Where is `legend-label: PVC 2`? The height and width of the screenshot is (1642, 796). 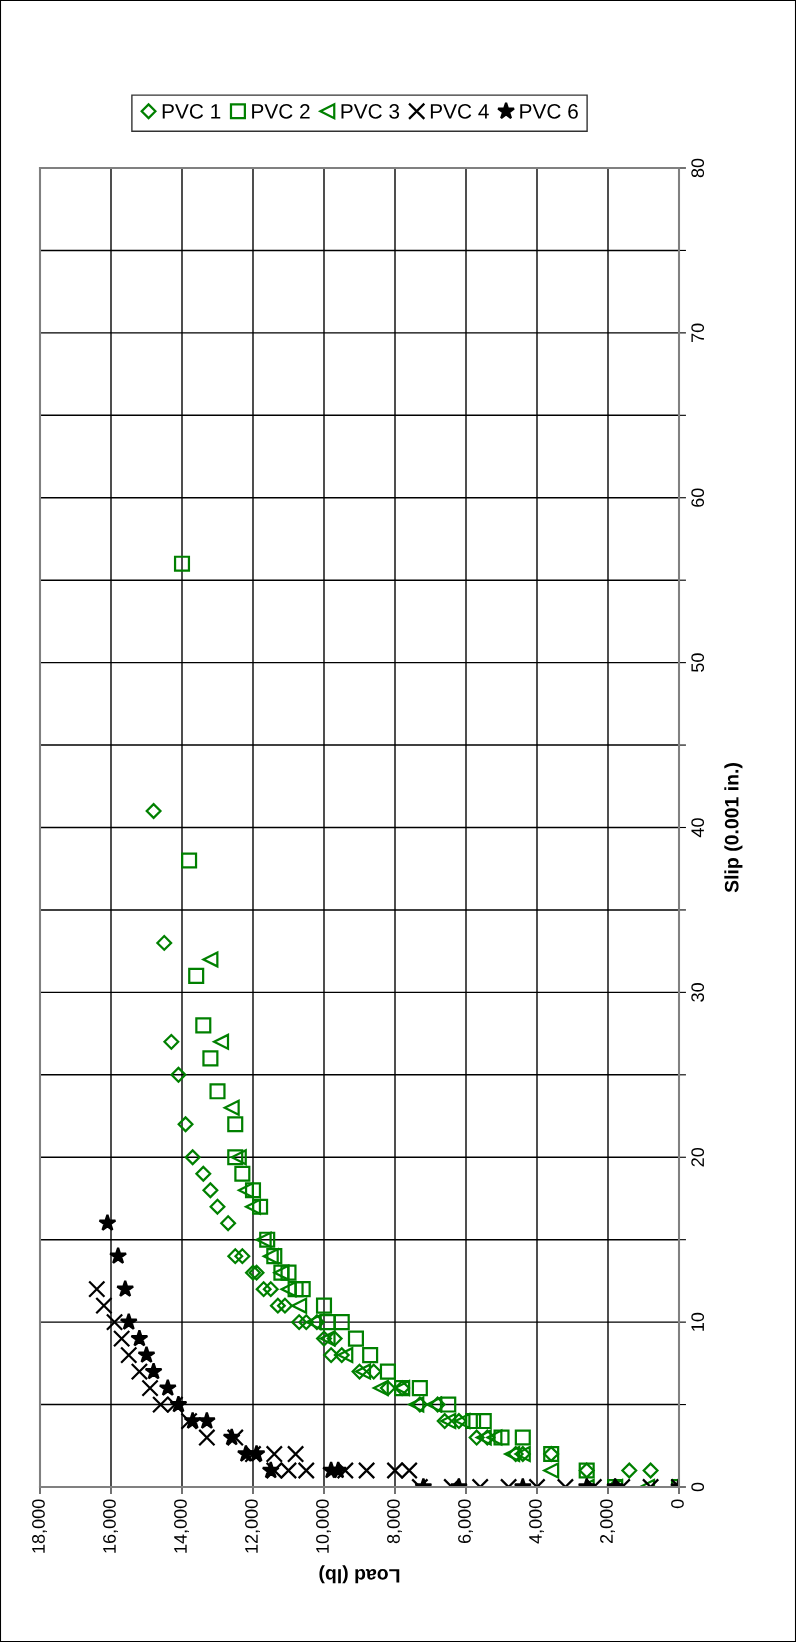
legend-label: PVC 2 is located at coordinates (281, 111).